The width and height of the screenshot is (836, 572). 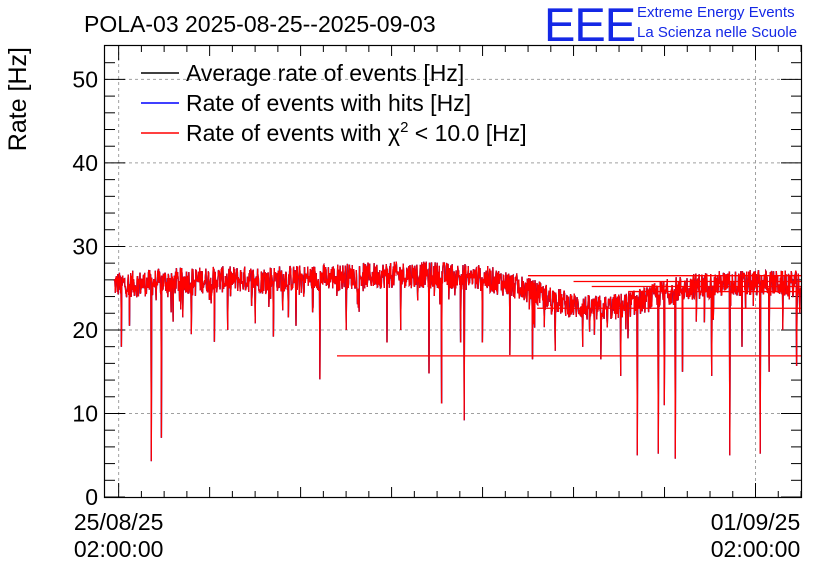 I want to click on y-tick-label: 40, so click(x=85, y=163).